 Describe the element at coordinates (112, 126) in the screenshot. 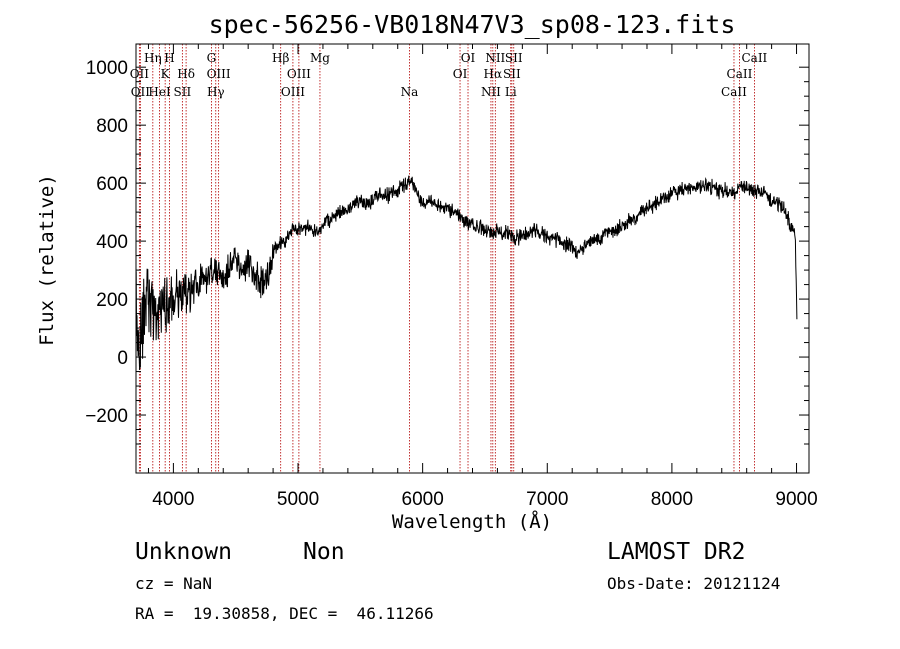

I see `y-tick-label: 800` at that location.